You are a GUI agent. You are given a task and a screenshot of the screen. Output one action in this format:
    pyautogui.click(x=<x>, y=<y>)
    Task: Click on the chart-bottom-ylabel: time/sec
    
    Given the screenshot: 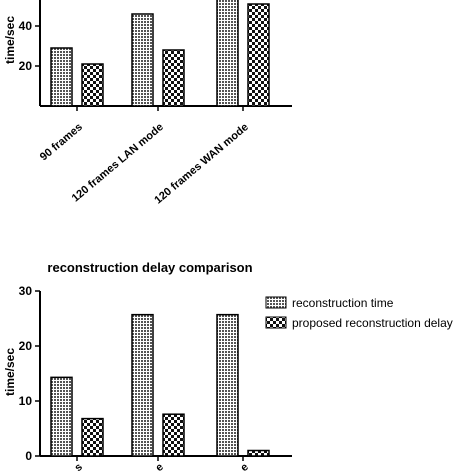 What is the action you would take?
    pyautogui.click(x=10, y=372)
    